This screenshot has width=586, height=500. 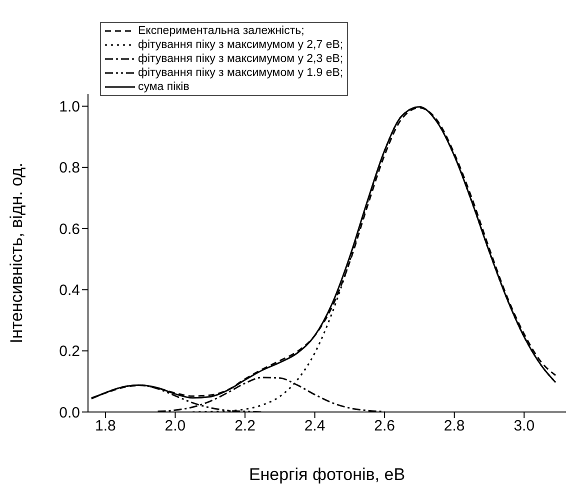 I want to click on y-tick-label: 0.6, so click(x=69, y=229).